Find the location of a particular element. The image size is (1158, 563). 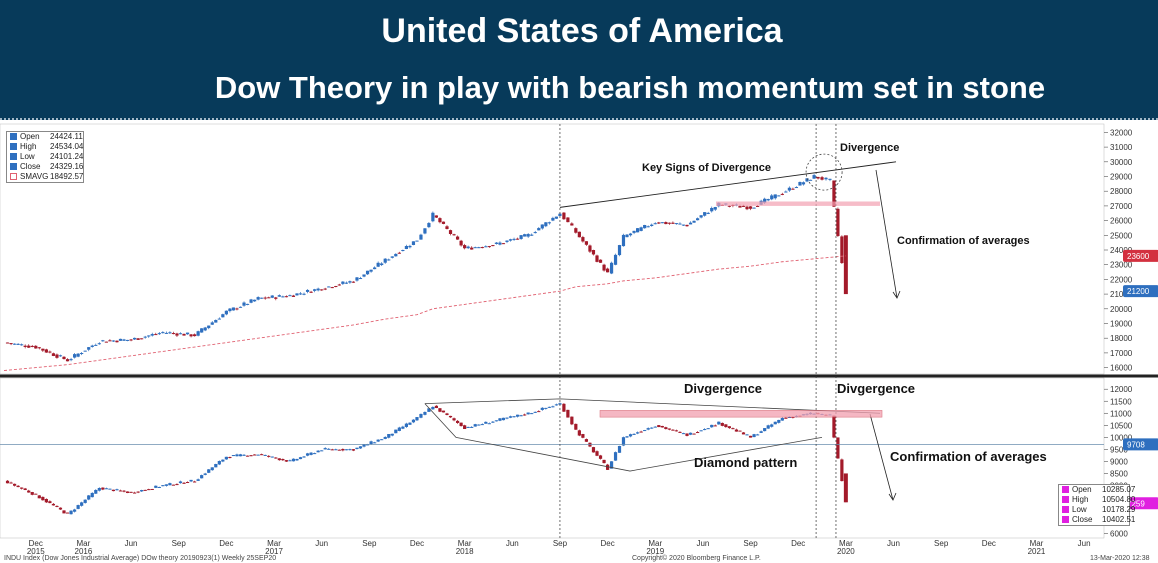

legend-swatch is located at coordinates (13, 167).